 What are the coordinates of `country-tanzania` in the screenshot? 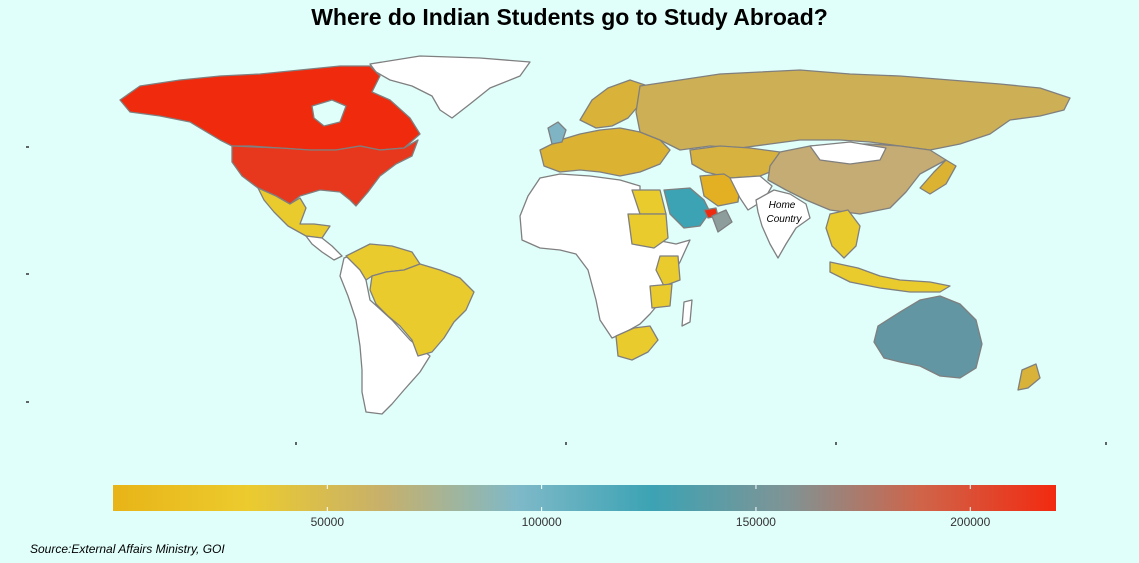 It's located at (661, 296).